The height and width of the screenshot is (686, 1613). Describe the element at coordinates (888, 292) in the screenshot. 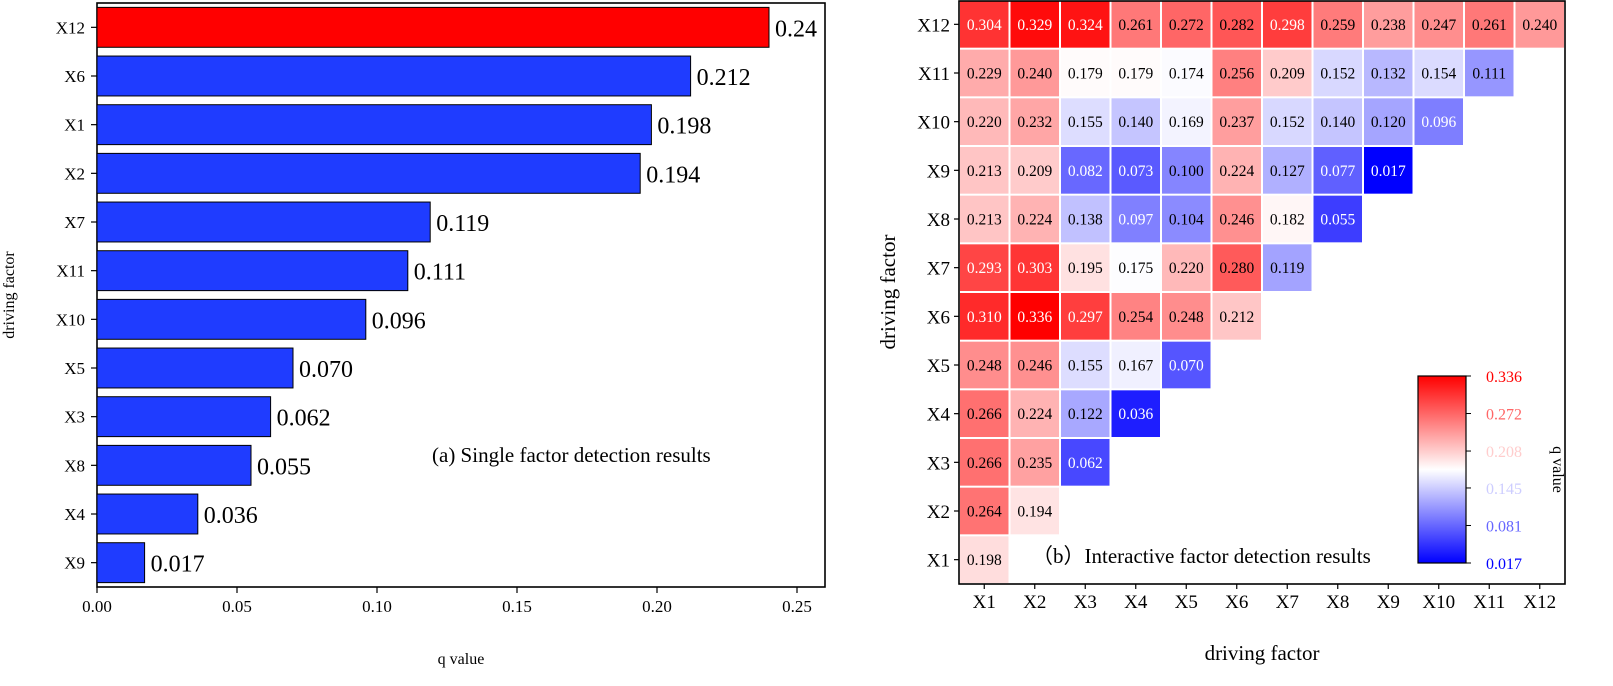

I see `y-axis-label: driving factor` at that location.